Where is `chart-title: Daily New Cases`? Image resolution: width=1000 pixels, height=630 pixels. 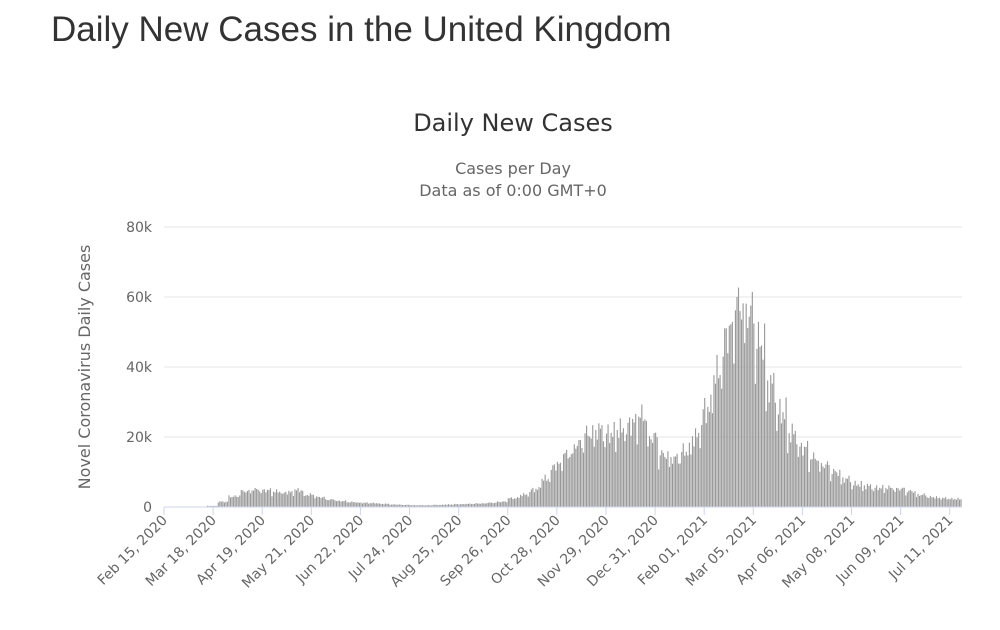
chart-title: Daily New Cases is located at coordinates (513, 123).